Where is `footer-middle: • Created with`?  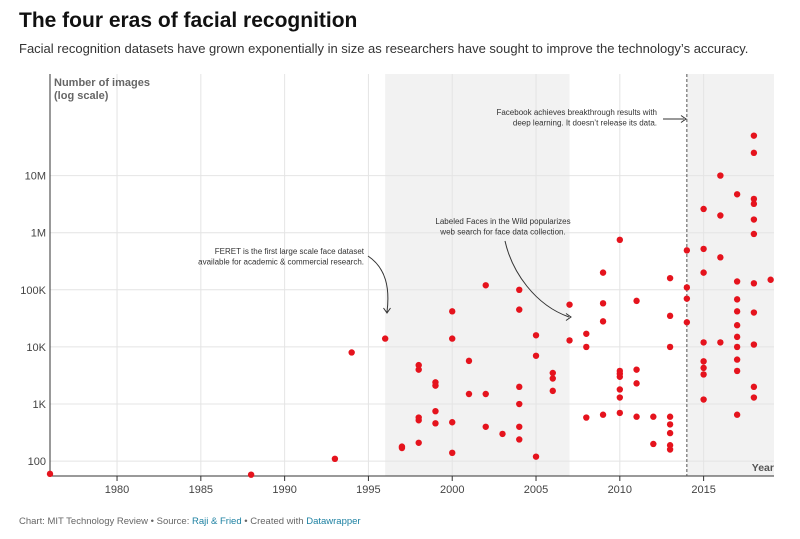 footer-middle: • Created with is located at coordinates (274, 521).